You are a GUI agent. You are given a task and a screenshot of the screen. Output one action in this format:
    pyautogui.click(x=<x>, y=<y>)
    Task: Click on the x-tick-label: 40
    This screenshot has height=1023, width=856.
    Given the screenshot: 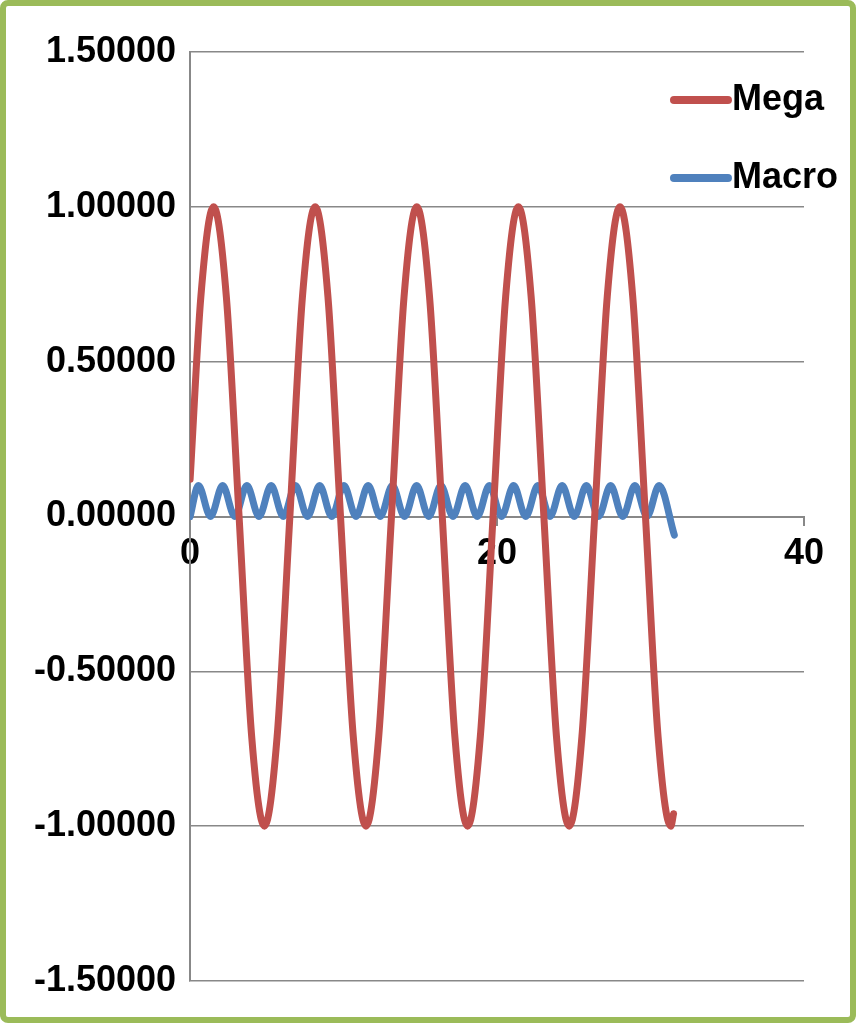 What is the action you would take?
    pyautogui.click(x=804, y=552)
    